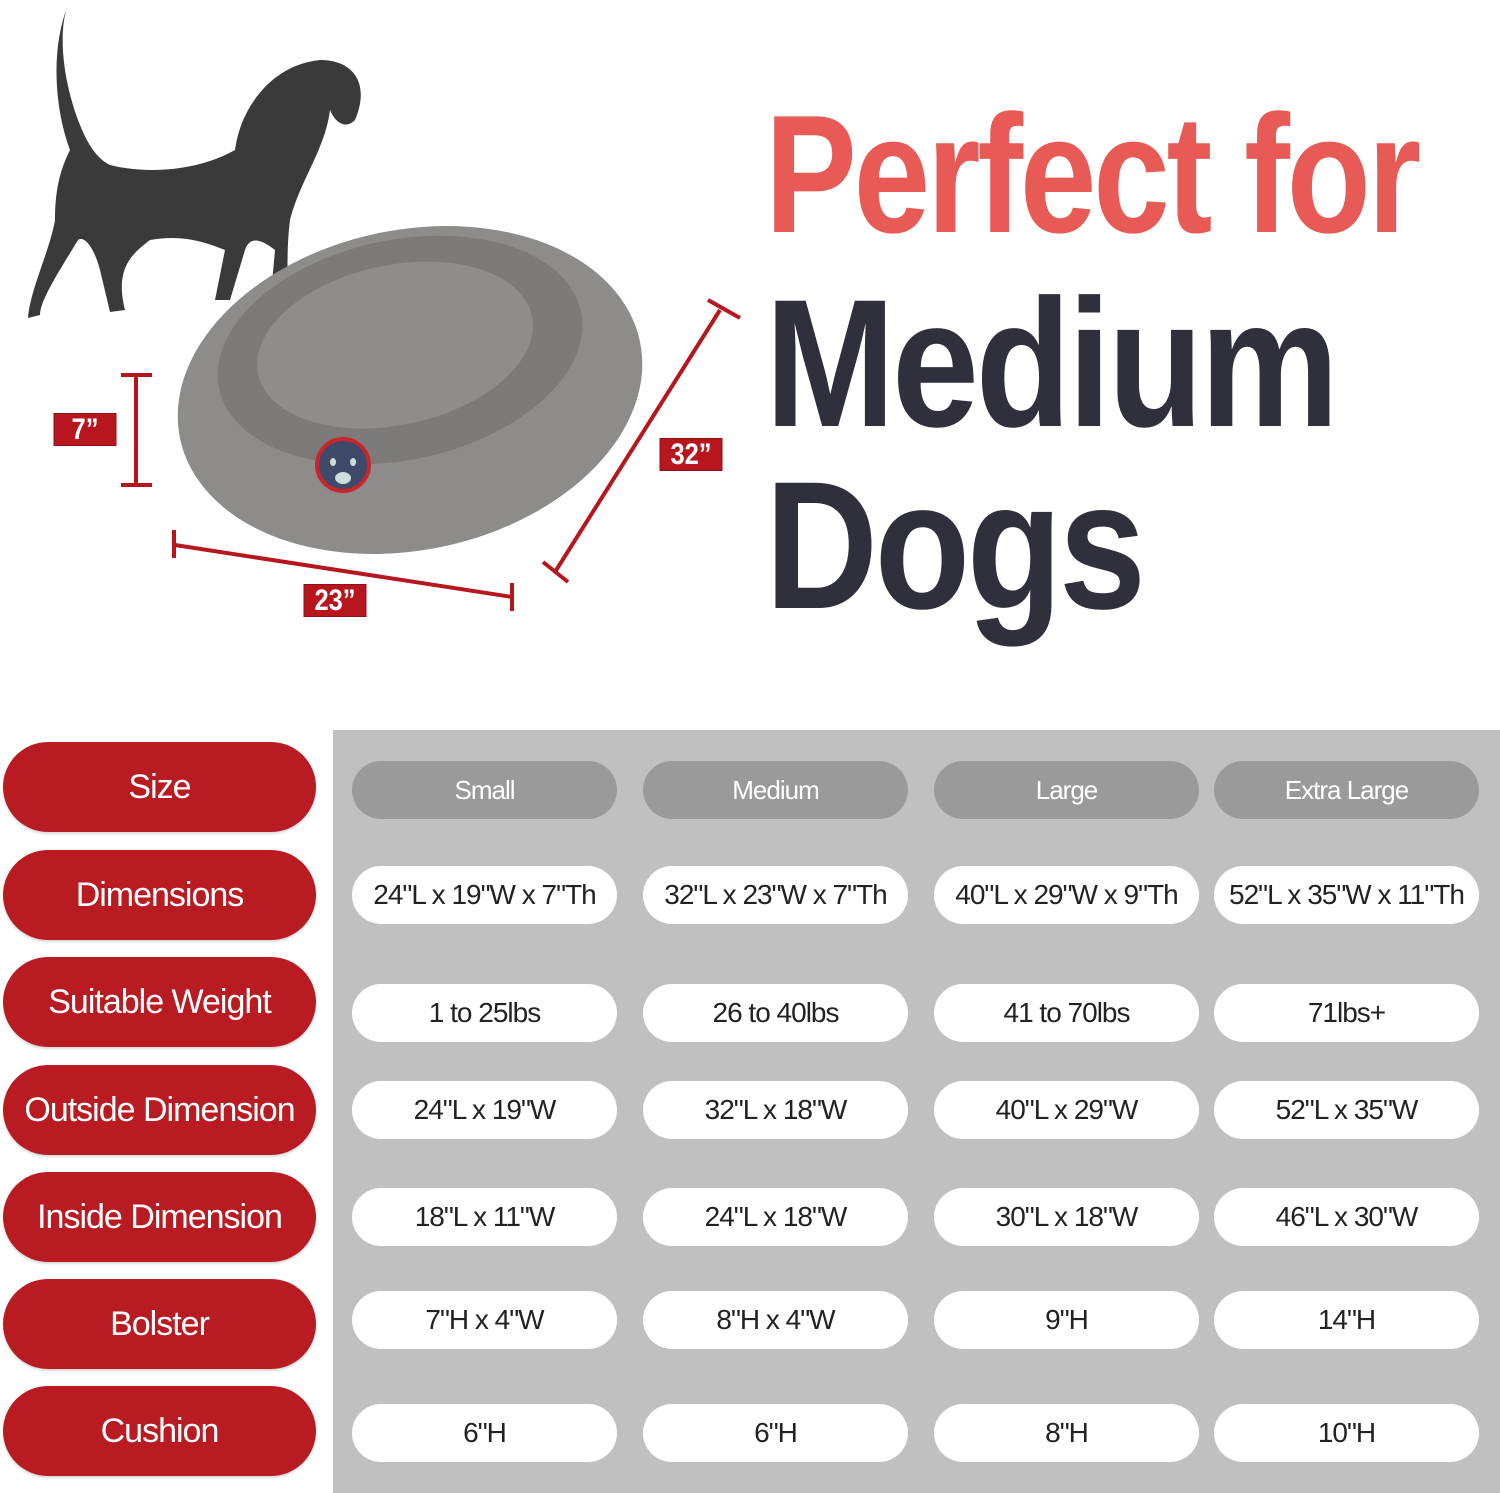 This screenshot has width=1500, height=1493. I want to click on row-label: Dimensions, so click(159, 895).